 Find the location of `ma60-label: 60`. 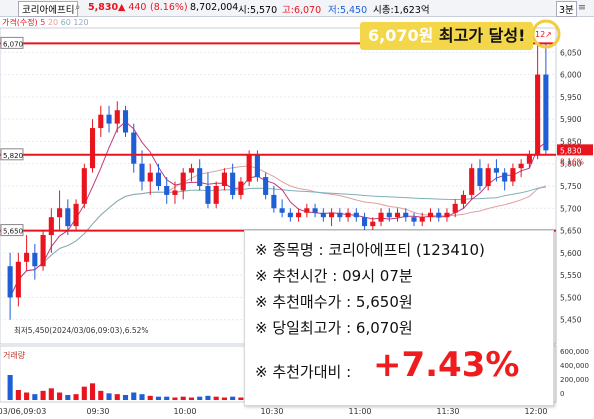

ma60-label: 60 is located at coordinates (65, 22).